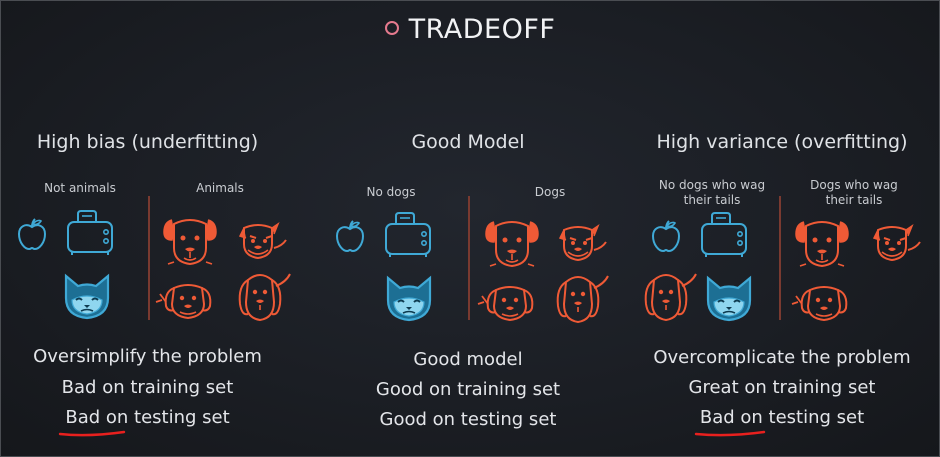  What do you see at coordinates (854, 192) in the screenshot?
I see `right-group-label: Dogs who wag their tails` at bounding box center [854, 192].